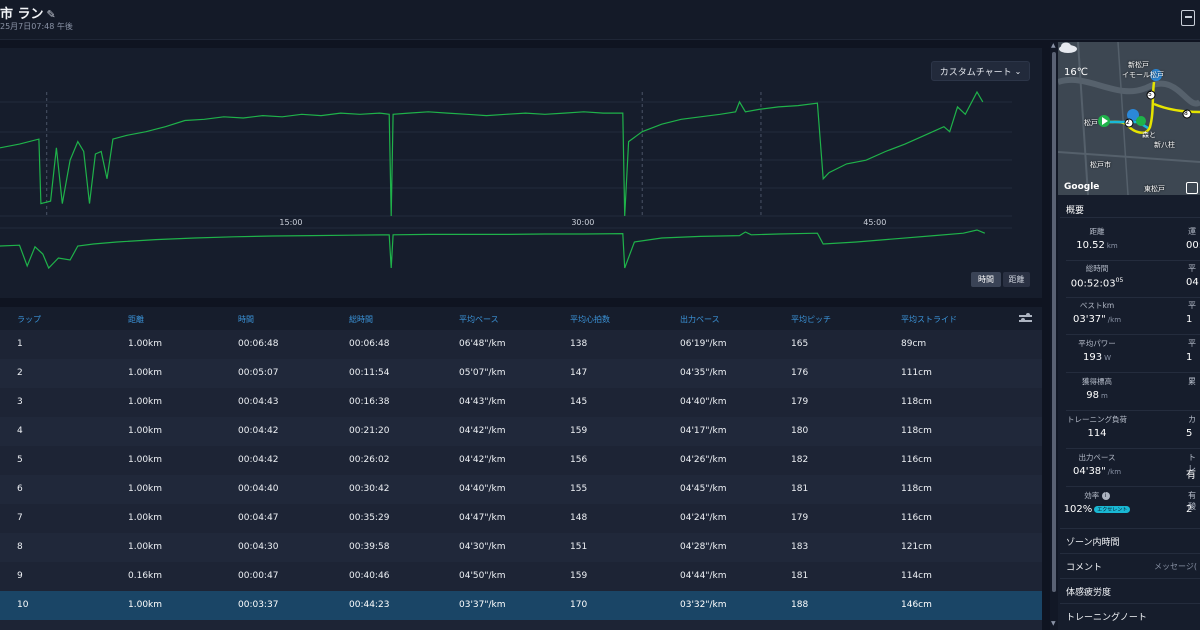  What do you see at coordinates (916, 518) in the screenshot?
I see `cell-avg-stride: 116cm` at bounding box center [916, 518].